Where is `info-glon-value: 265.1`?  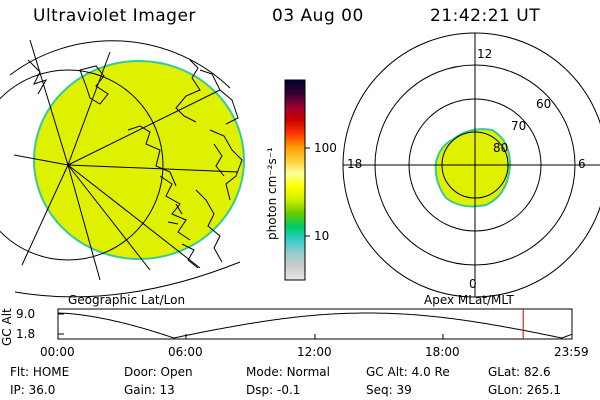
info-glon-value: 265.1 is located at coordinates (543, 390).